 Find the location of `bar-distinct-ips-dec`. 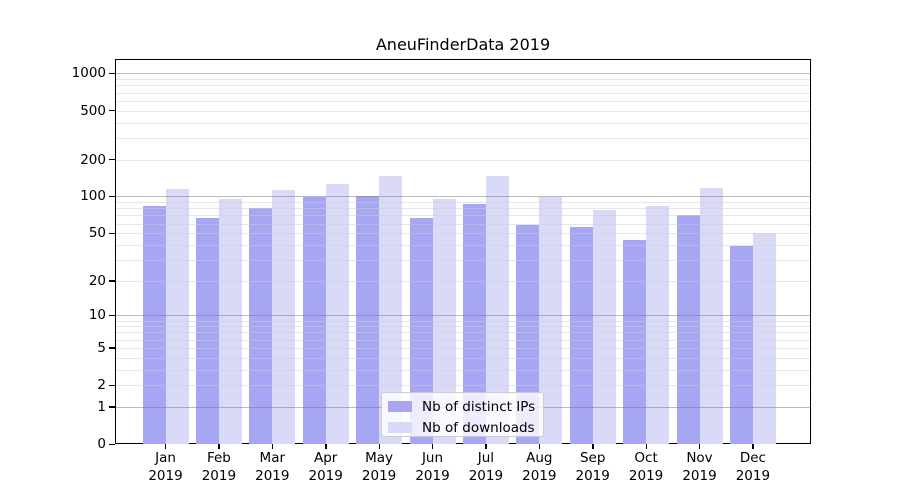

bar-distinct-ips-dec is located at coordinates (741, 345).